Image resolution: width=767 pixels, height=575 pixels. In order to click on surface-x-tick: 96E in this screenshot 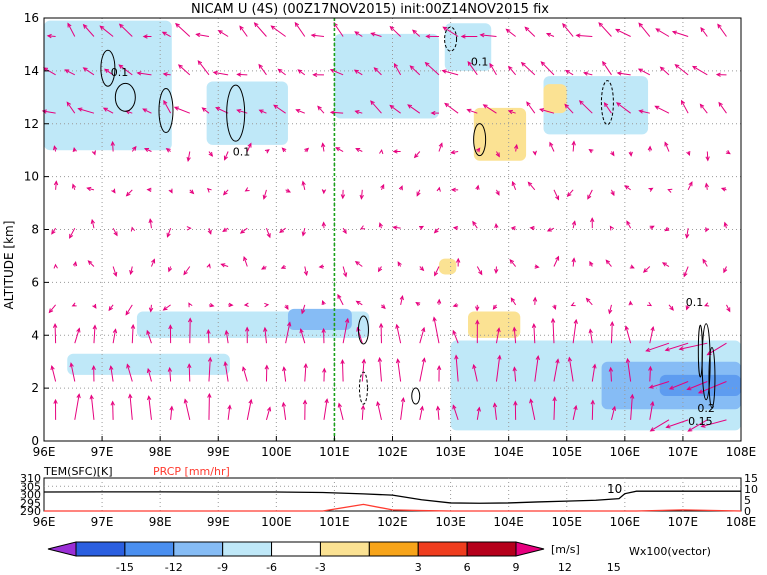, I will do `click(44, 522)`.